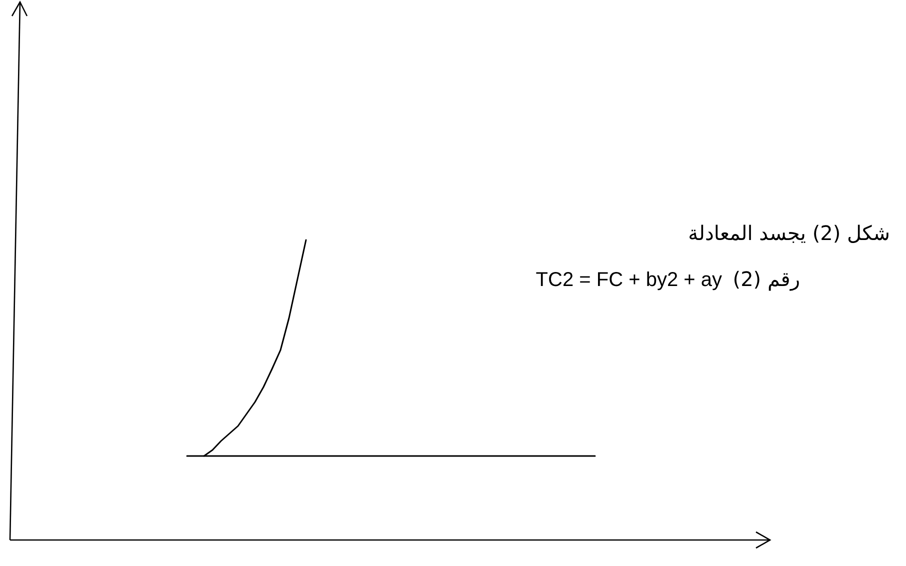  What do you see at coordinates (629, 280) in the screenshot?
I see `annotation: TC2 = FC + by2 + ay` at bounding box center [629, 280].